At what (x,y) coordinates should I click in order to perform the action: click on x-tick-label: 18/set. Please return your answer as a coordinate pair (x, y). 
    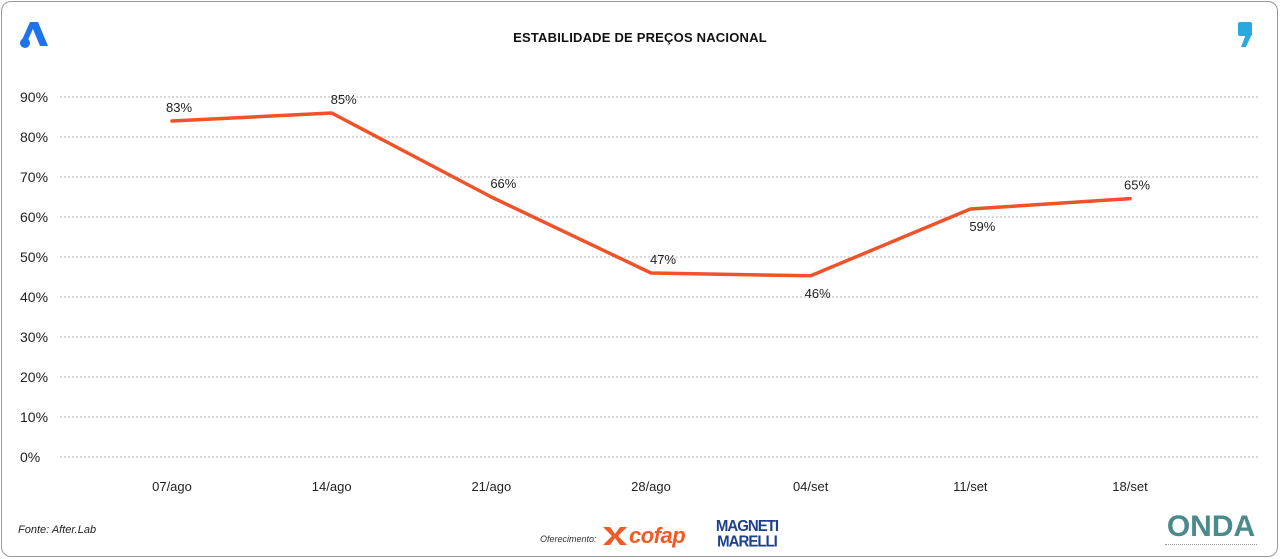
    Looking at the image, I should click on (1130, 486).